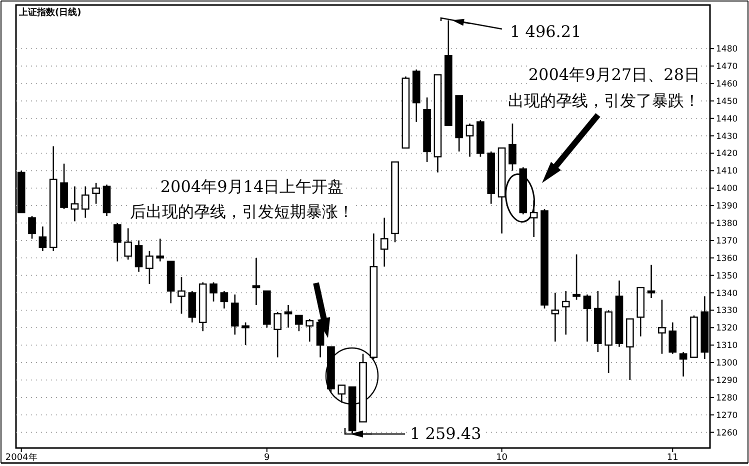  What do you see at coordinates (727, 84) in the screenshot?
I see `y-tick-label: 1460` at bounding box center [727, 84].